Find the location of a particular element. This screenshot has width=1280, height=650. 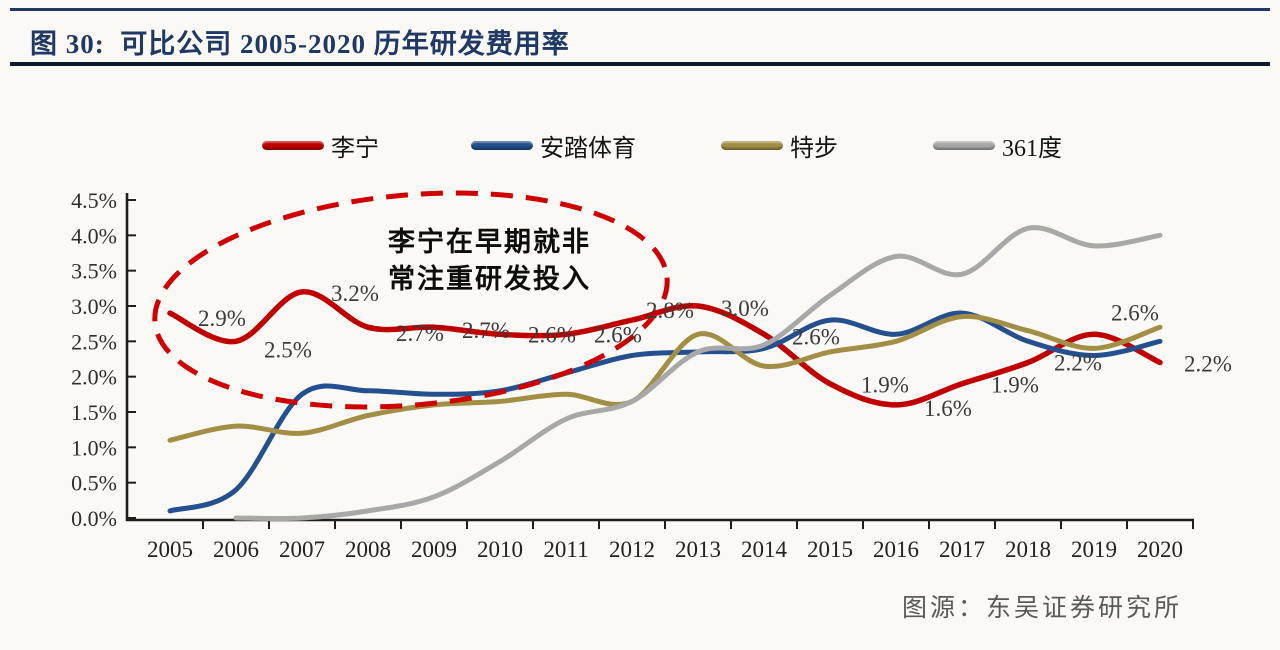

svg-text: 0.5% is located at coordinates (94, 483).